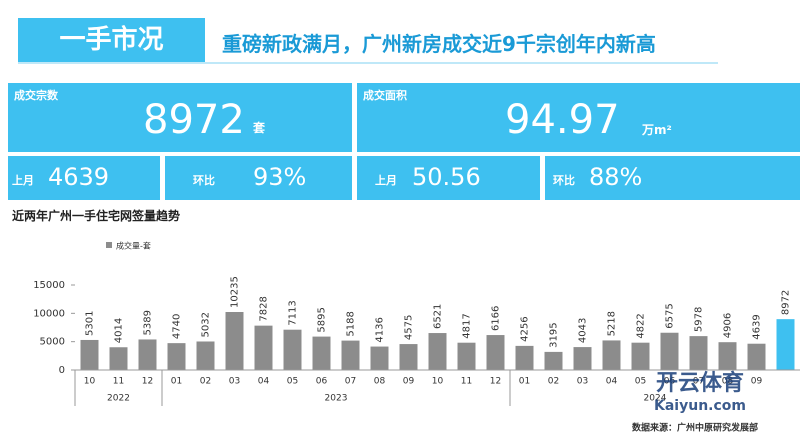 This screenshot has height=436, width=807. I want to click on year-label: 2023, so click(336, 399).